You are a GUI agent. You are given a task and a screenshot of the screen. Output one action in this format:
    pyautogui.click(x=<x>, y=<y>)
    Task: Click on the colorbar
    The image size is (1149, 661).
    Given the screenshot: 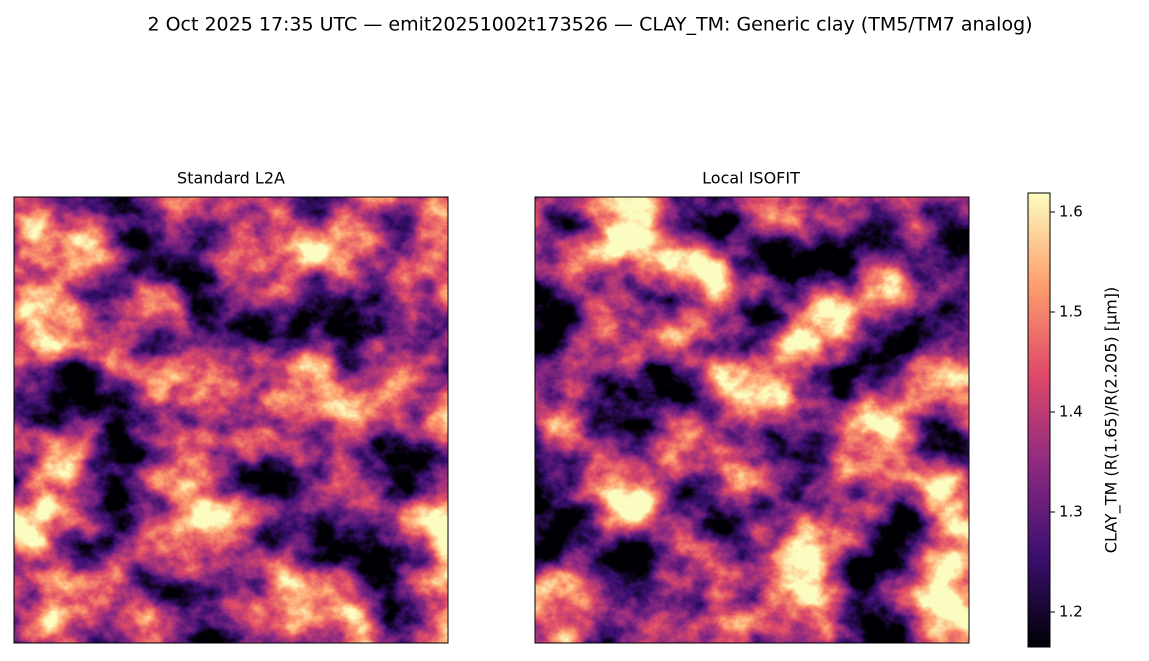 What is the action you would take?
    pyautogui.click(x=1039, y=420)
    